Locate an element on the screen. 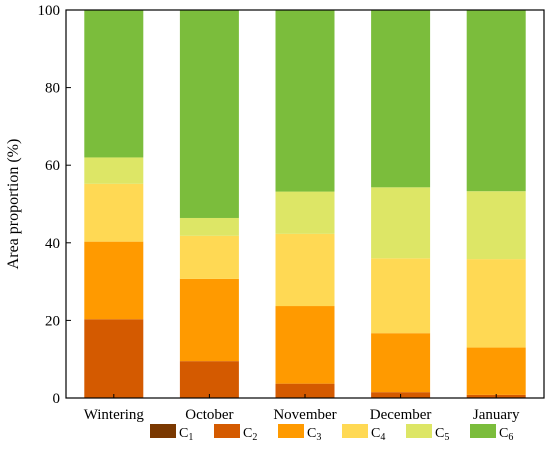 The image size is (550, 454). y-tick-label: 100 is located at coordinates (49, 11).